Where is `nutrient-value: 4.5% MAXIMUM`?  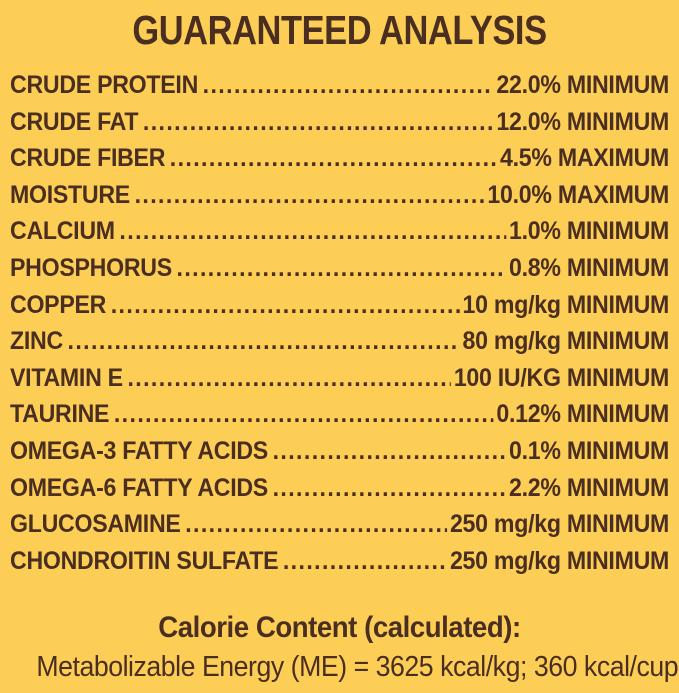 nutrient-value: 4.5% MAXIMUM is located at coordinates (585, 158).